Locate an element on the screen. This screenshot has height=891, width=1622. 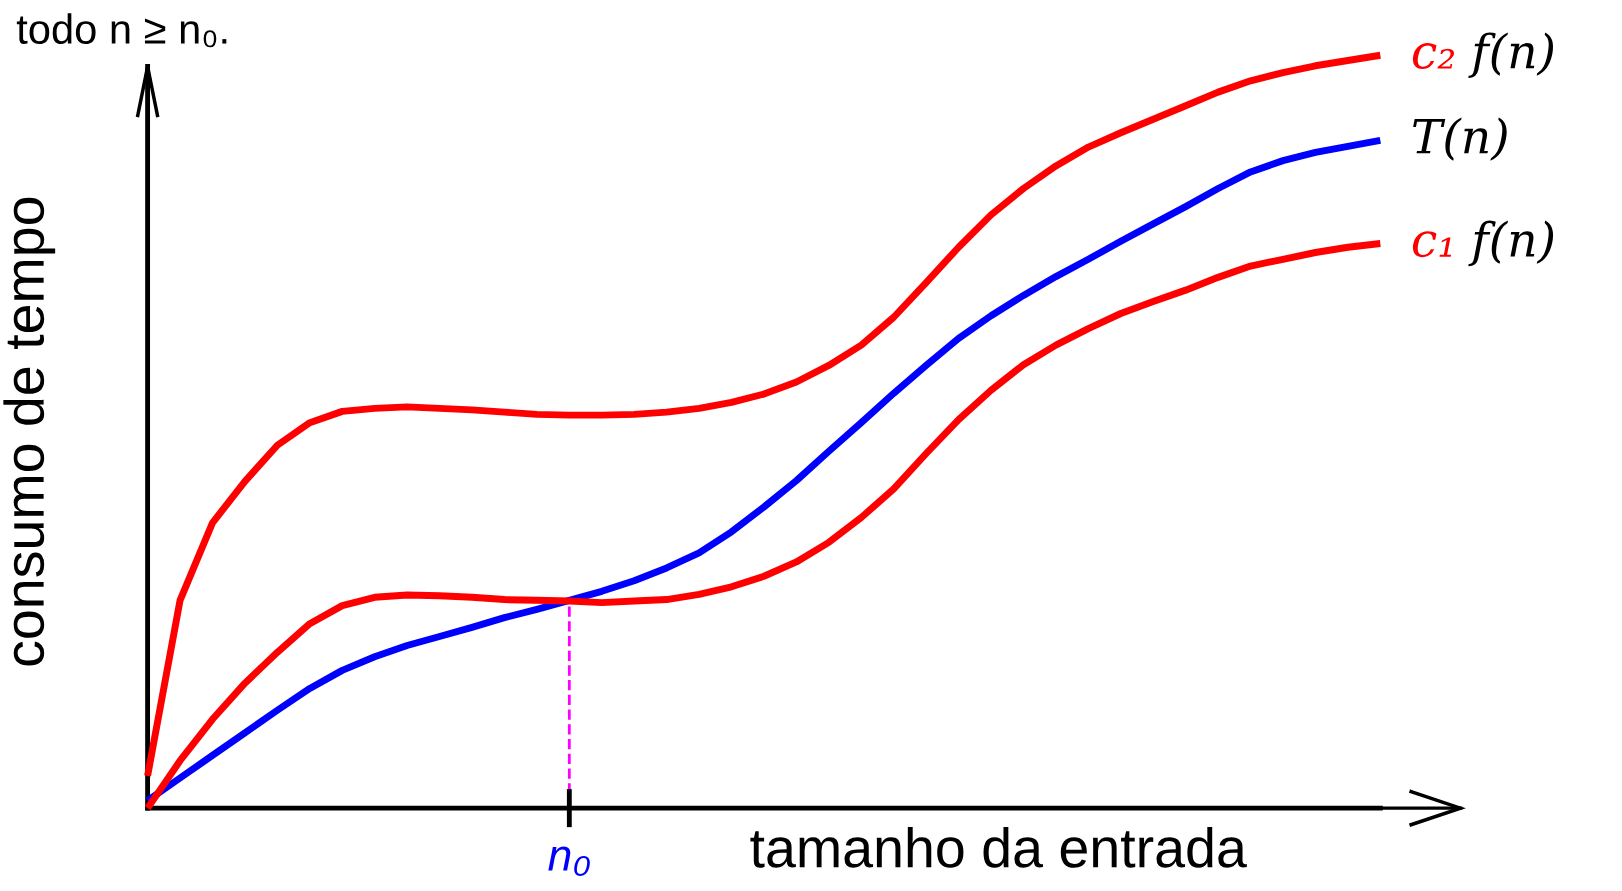
y-axis-title: consumo de tempo is located at coordinates (29, 431).